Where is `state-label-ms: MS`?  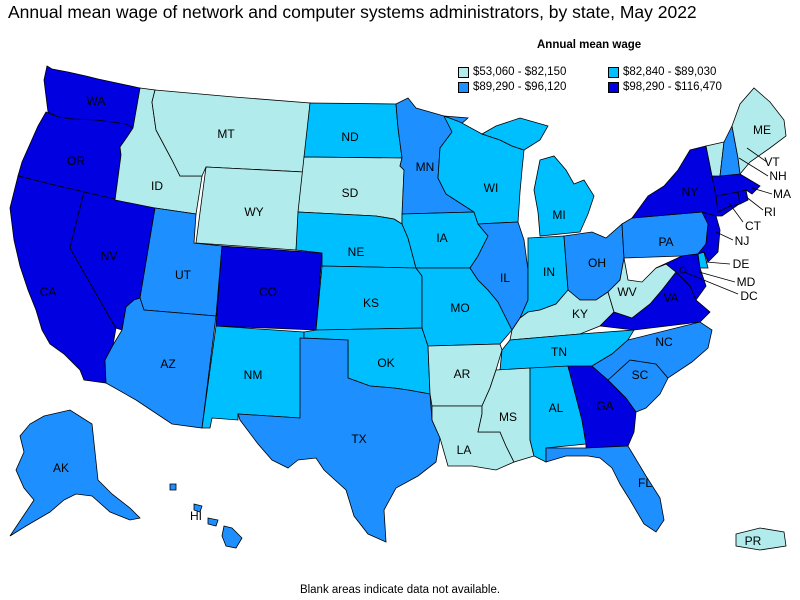
state-label-ms: MS is located at coordinates (508, 417).